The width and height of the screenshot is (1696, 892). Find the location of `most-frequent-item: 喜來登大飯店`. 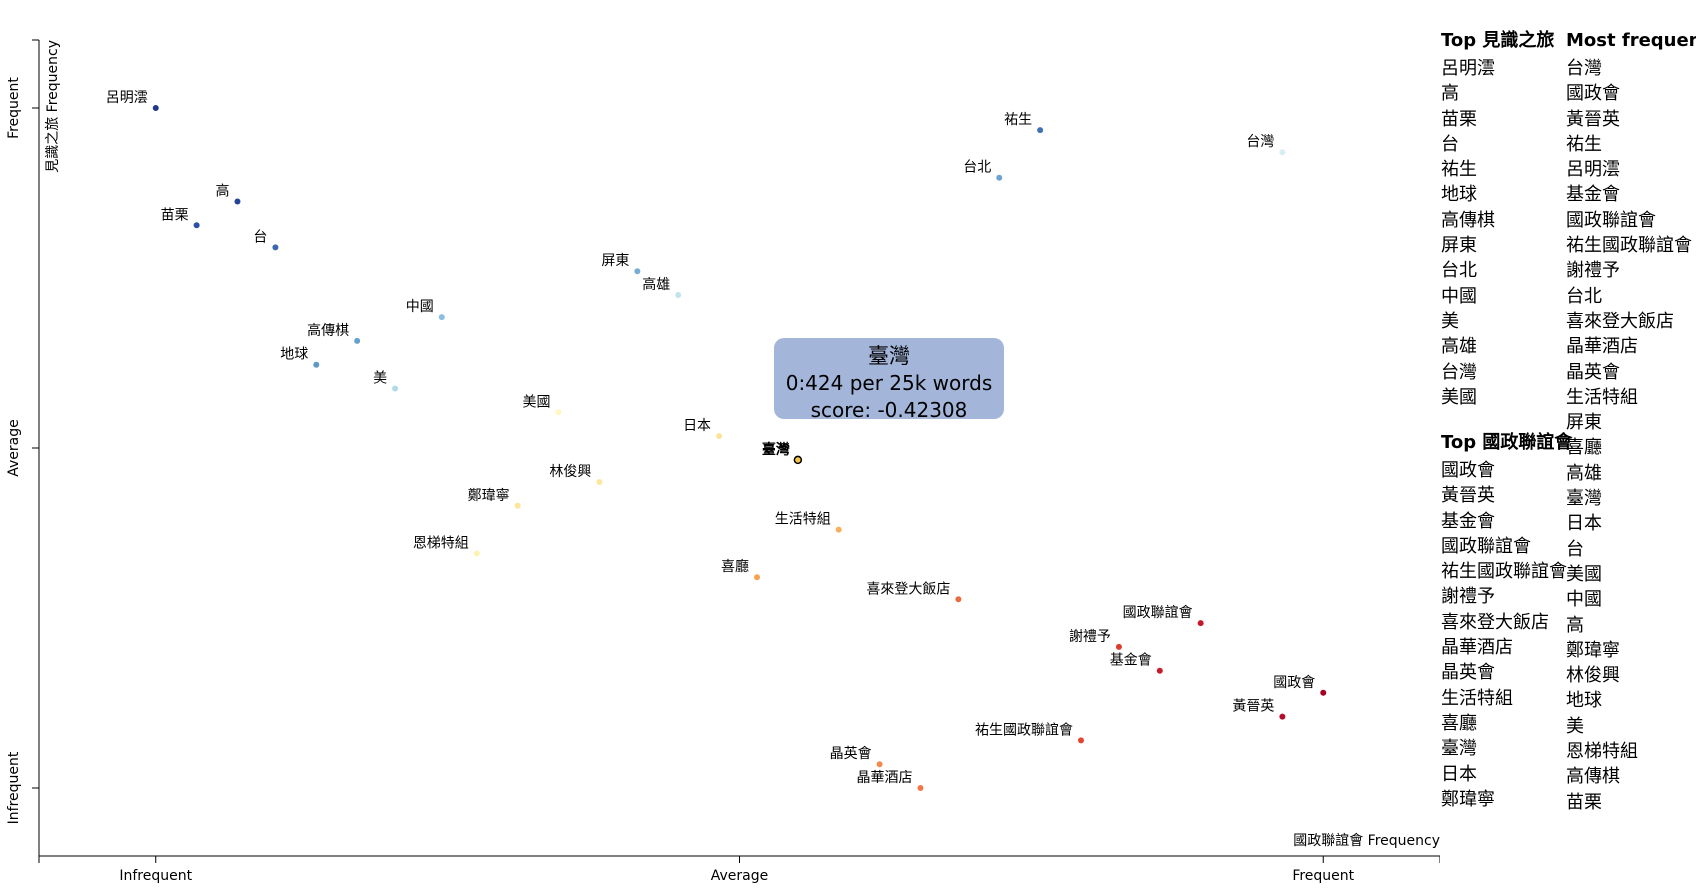

most-frequent-item: 喜來登大飯店 is located at coordinates (1620, 321).